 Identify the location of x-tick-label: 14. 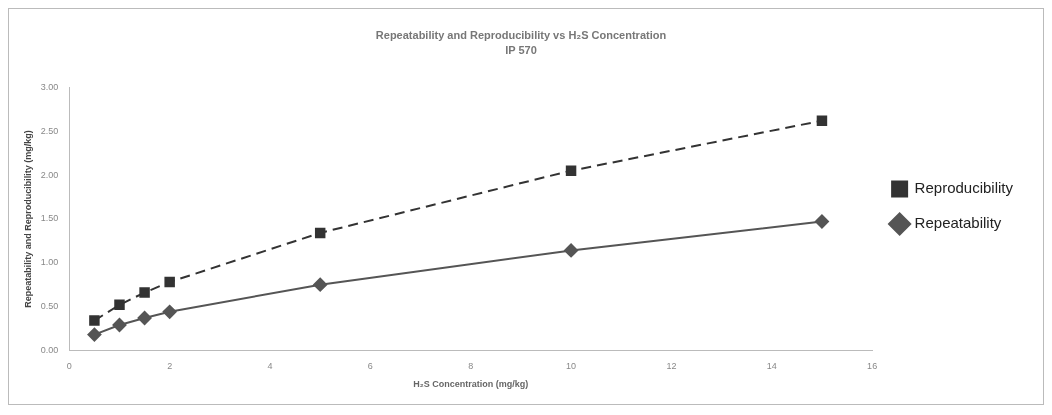
(771, 366).